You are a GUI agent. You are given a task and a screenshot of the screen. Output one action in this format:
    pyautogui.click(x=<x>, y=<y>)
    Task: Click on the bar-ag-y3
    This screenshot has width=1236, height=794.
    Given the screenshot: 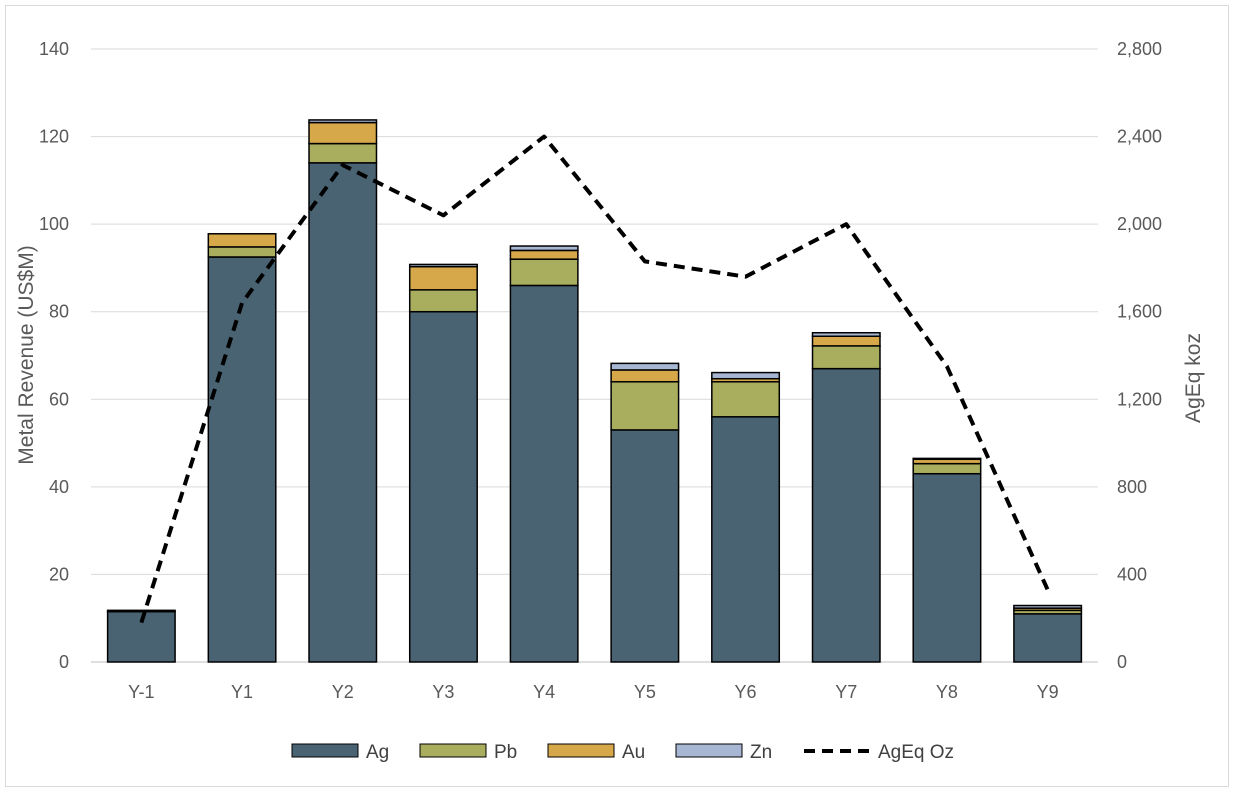 What is the action you would take?
    pyautogui.click(x=443, y=486)
    